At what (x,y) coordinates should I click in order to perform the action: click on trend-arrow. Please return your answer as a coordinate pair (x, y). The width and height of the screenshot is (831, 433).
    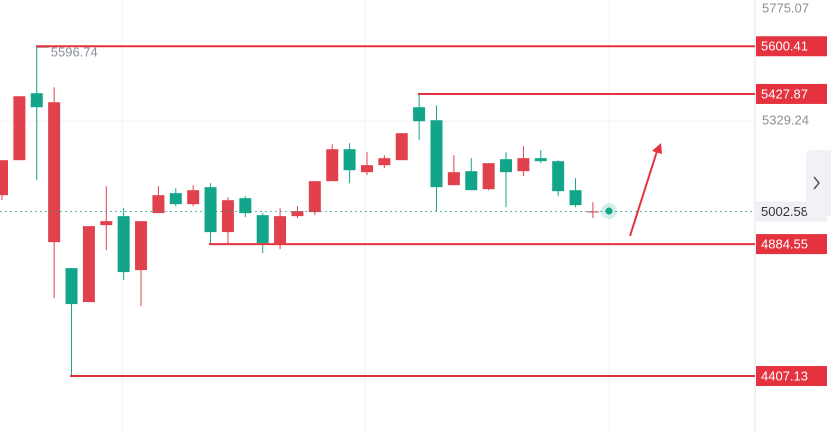
    Looking at the image, I should click on (644, 192).